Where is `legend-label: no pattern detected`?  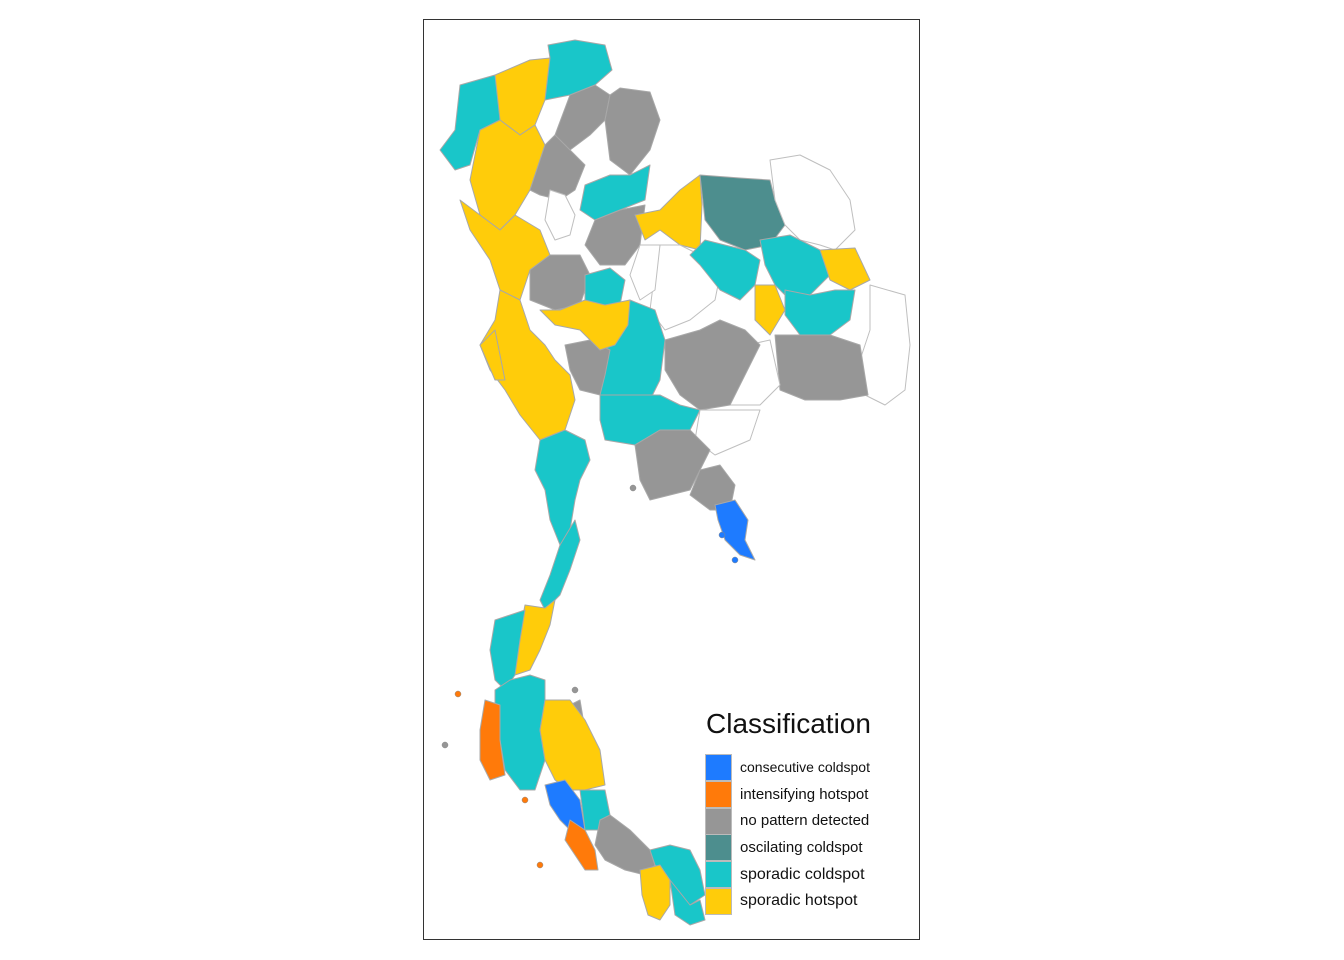
legend-label: no pattern detected is located at coordinates (805, 821).